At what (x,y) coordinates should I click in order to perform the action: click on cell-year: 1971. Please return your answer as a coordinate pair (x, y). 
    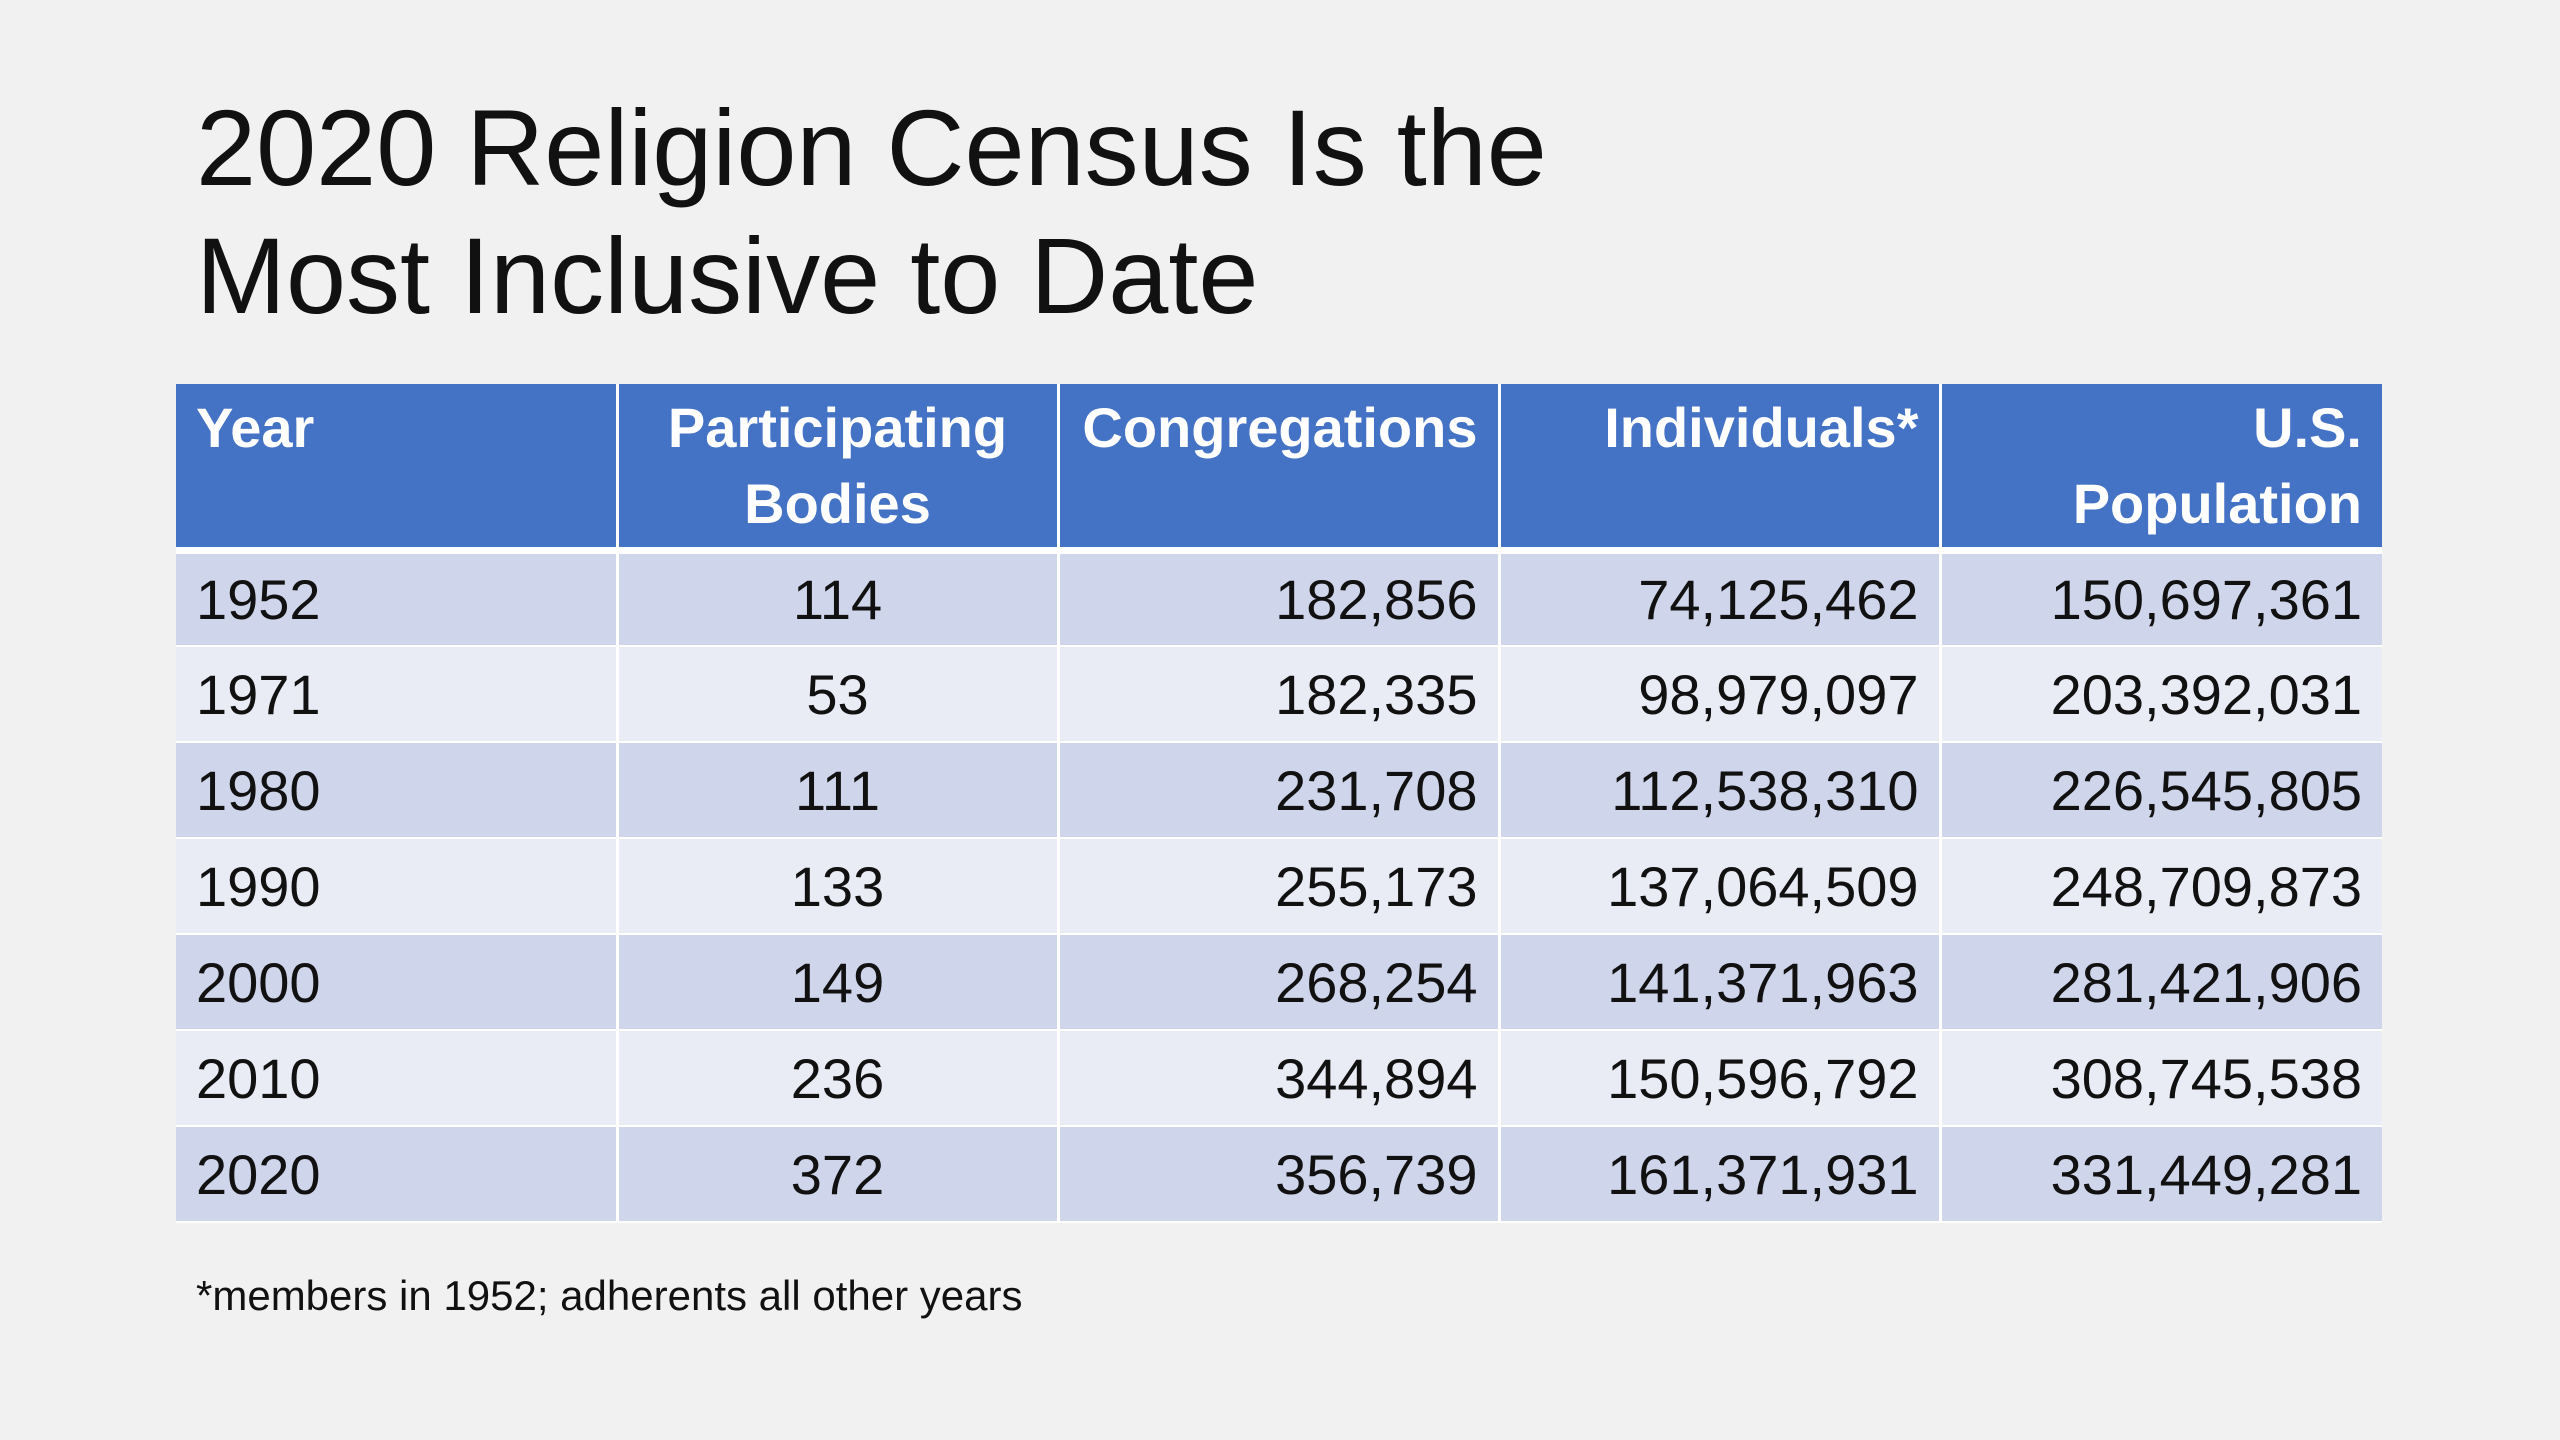
    Looking at the image, I should click on (397, 694).